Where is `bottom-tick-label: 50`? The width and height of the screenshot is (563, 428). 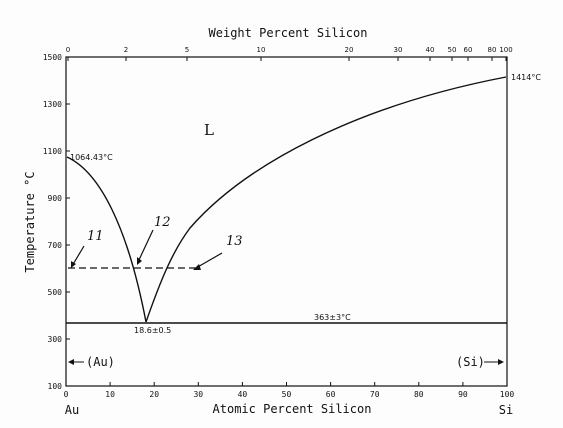
bottom-tick-label: 50 is located at coordinates (287, 394).